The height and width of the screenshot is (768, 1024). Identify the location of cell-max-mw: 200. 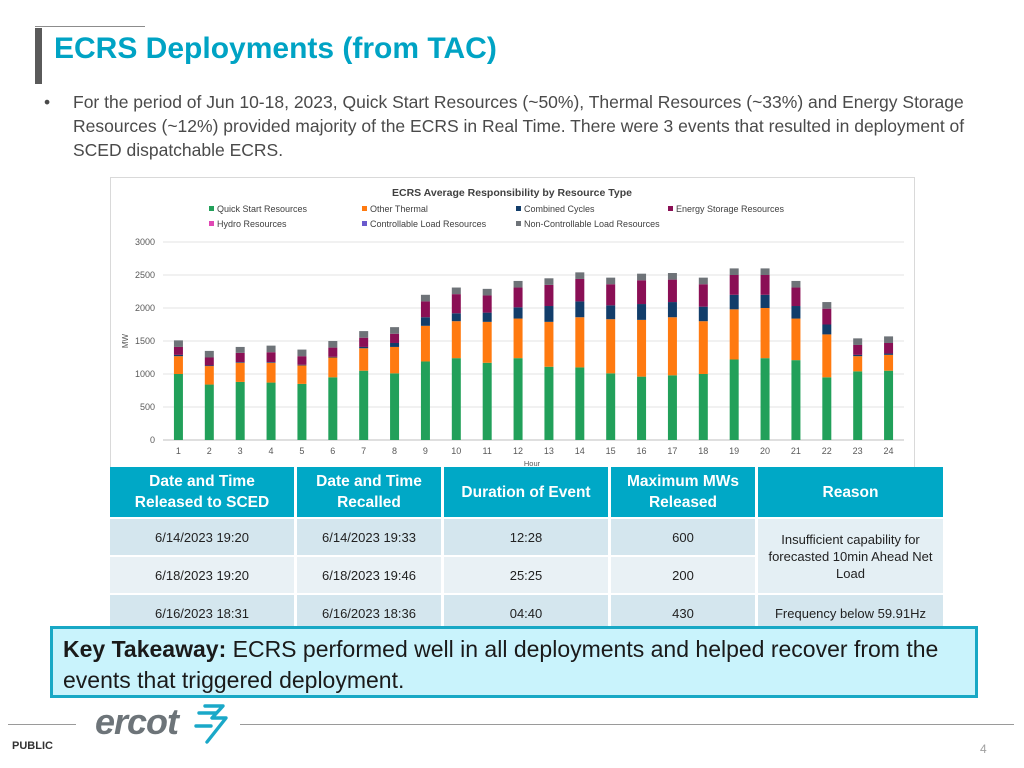
(684, 574).